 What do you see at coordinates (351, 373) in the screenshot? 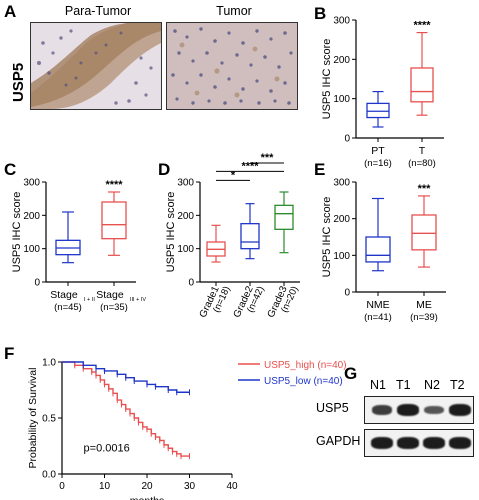
I see `panel-label-g: G` at bounding box center [351, 373].